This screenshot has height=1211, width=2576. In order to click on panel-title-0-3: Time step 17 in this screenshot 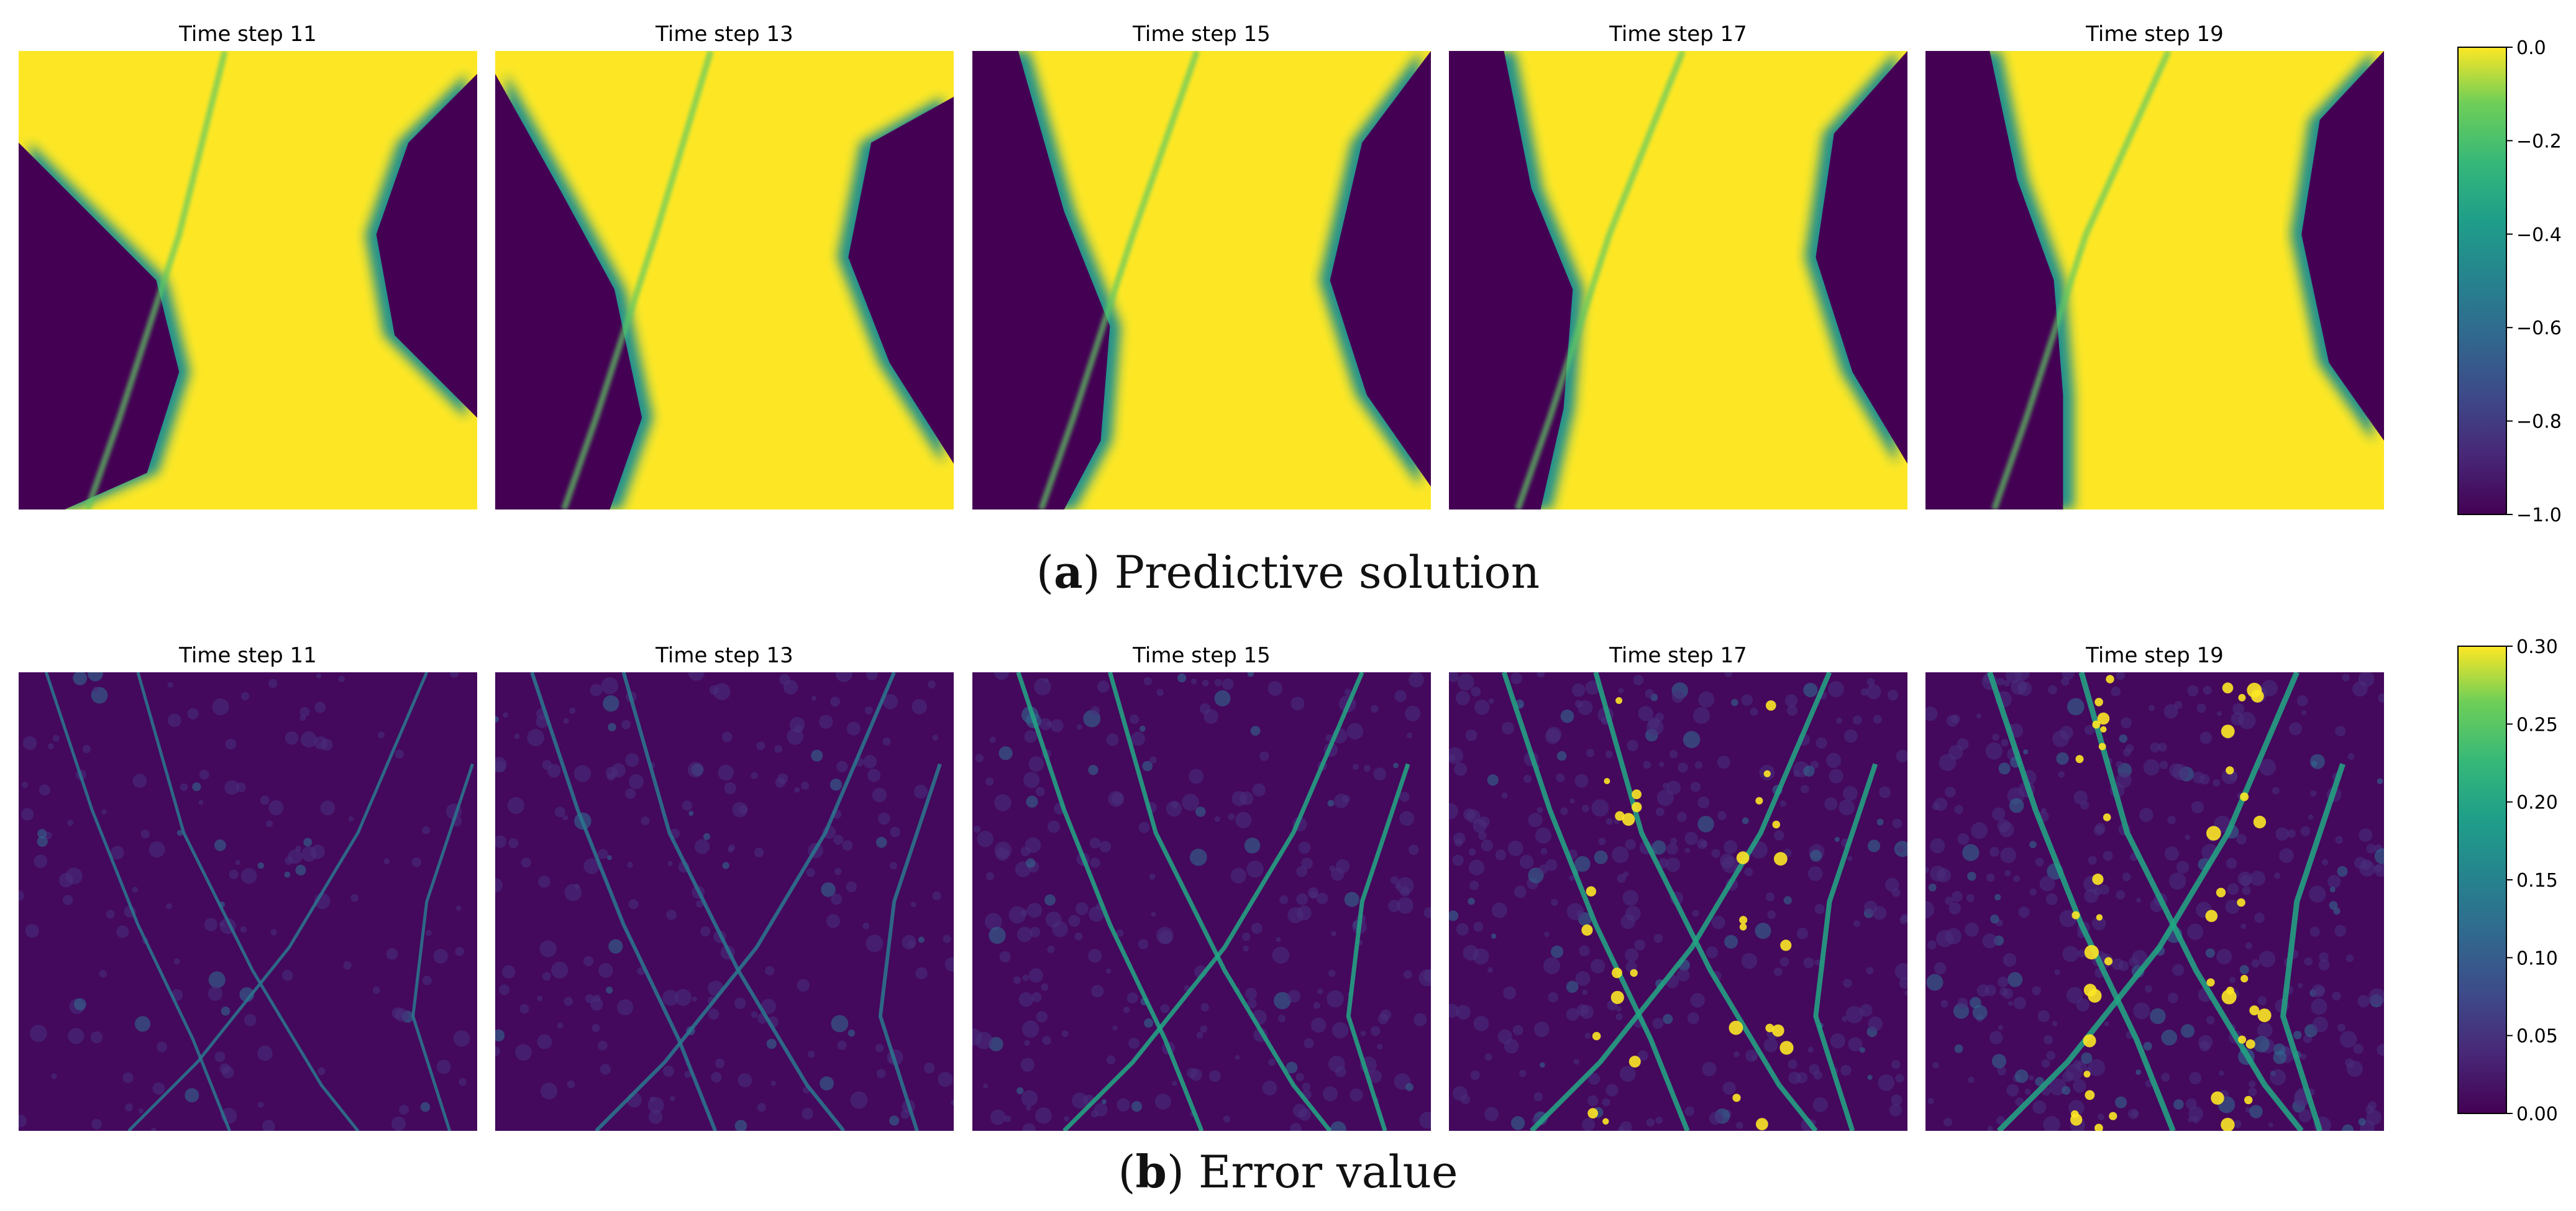, I will do `click(1678, 34)`.